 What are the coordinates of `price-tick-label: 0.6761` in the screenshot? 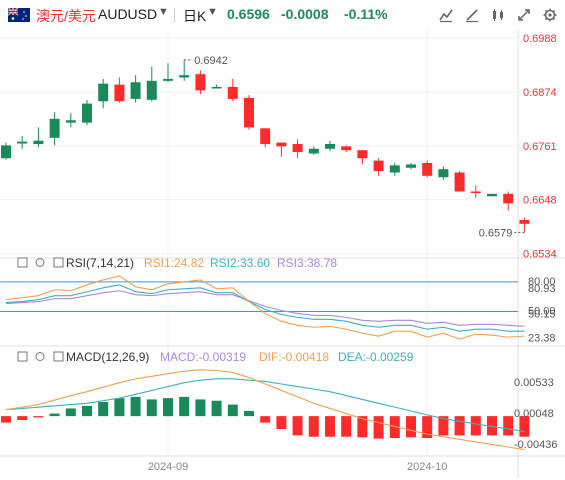 It's located at (540, 147).